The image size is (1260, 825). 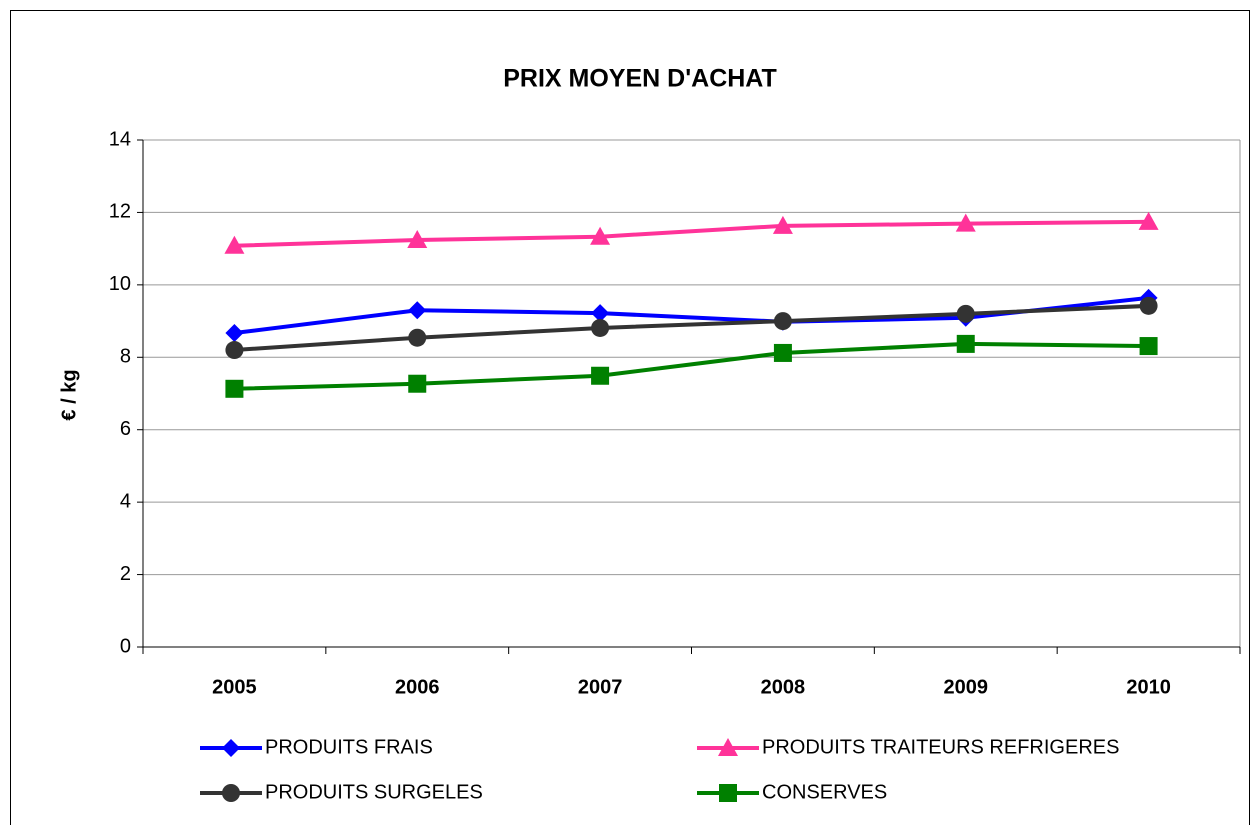 What do you see at coordinates (824, 792) in the screenshot?
I see `legend-label: CONSERVES` at bounding box center [824, 792].